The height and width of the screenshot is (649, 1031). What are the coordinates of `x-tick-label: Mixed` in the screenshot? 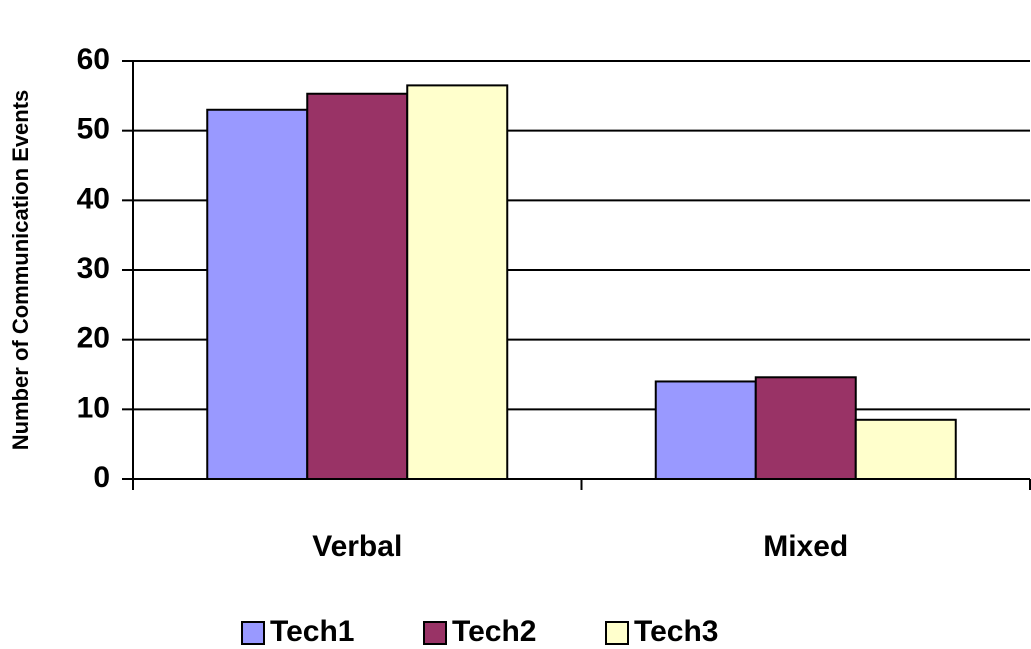 It's located at (805, 546).